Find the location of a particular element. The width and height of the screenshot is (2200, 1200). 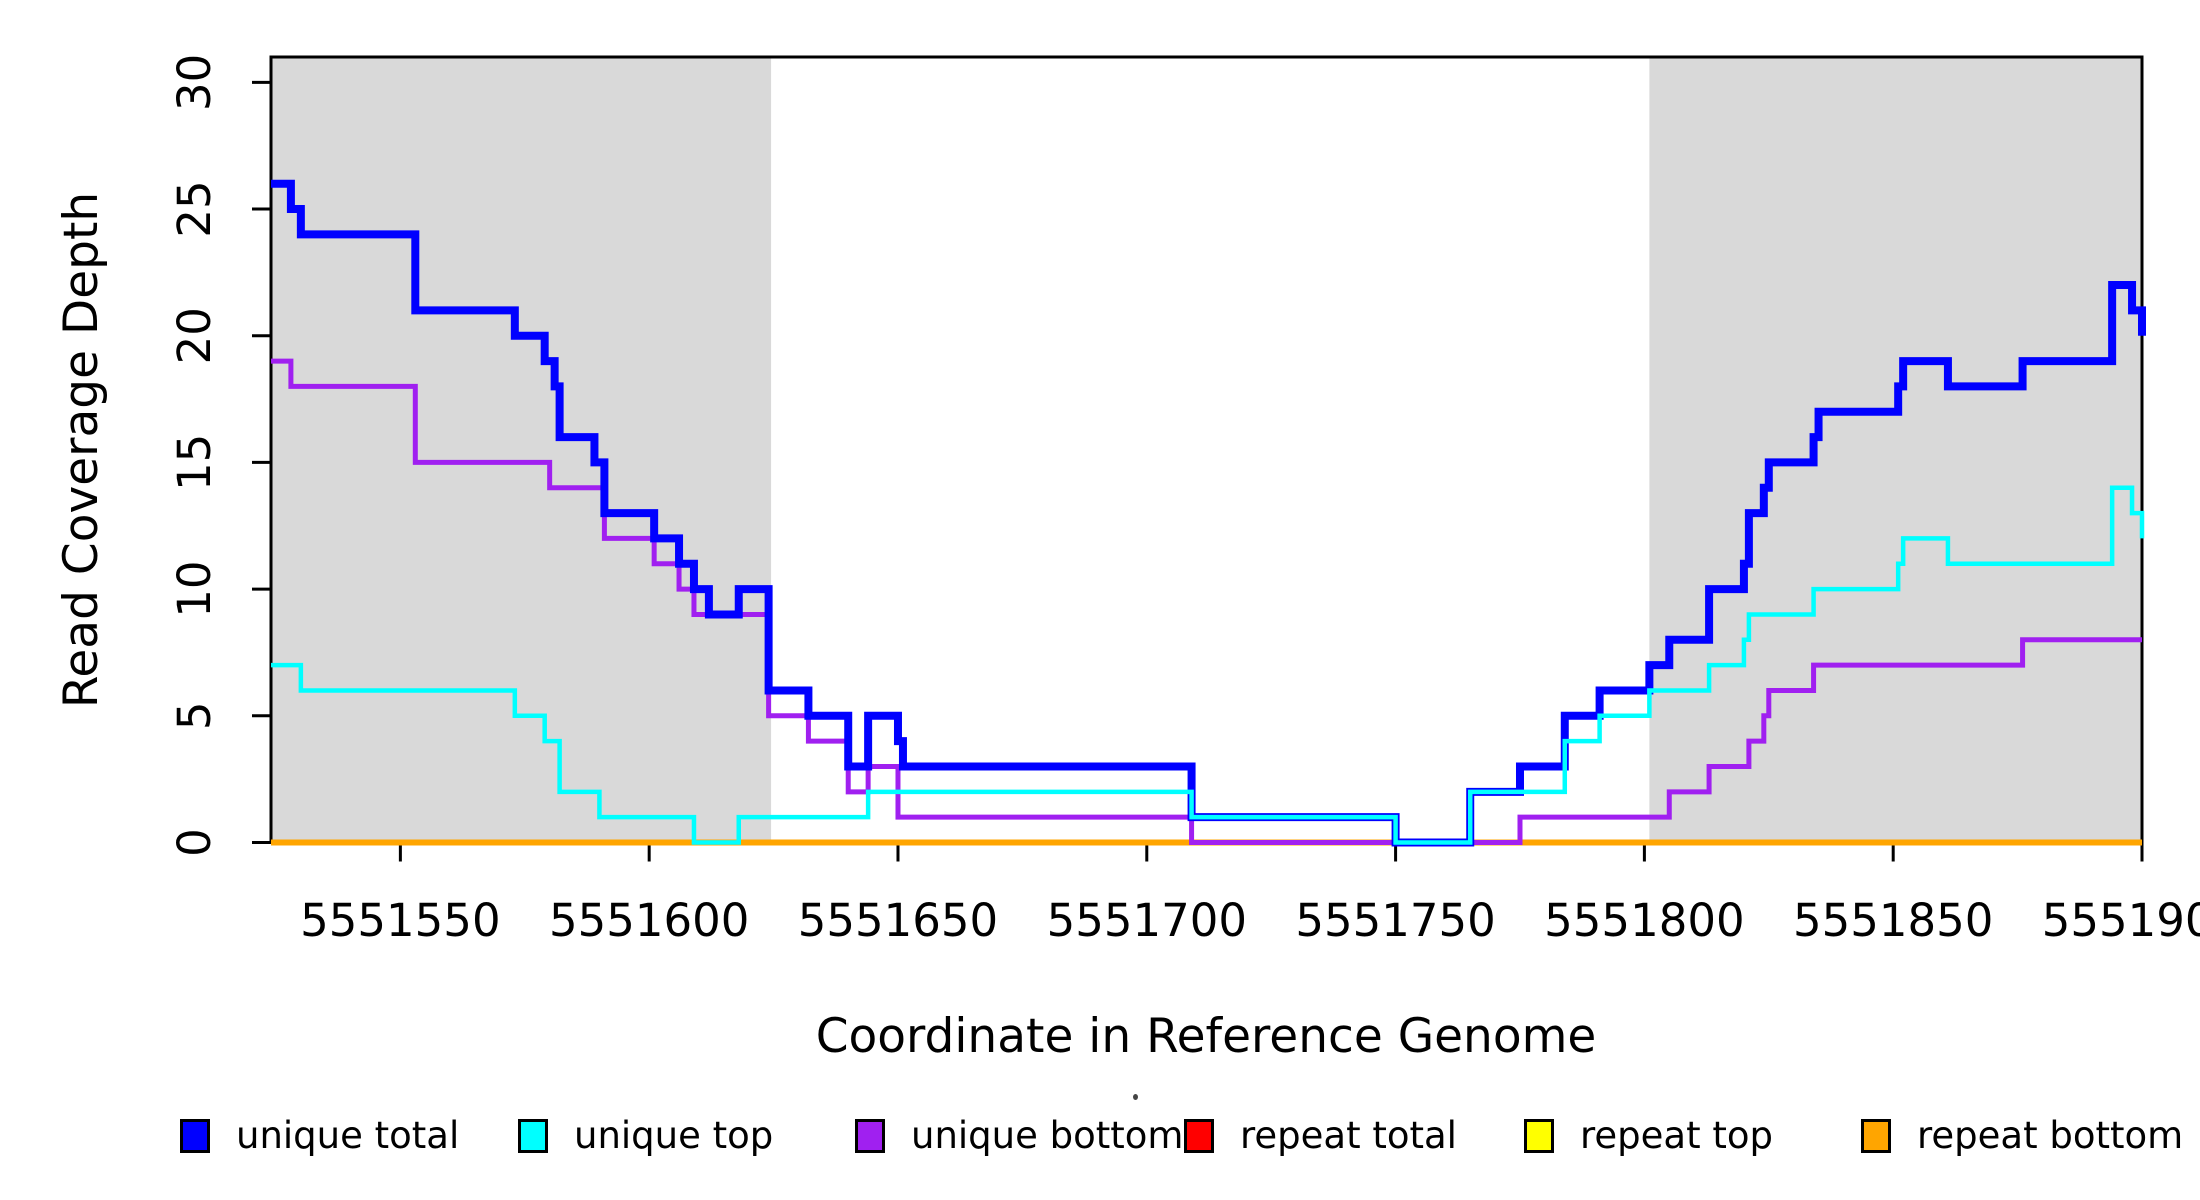

legend-item-unique-top: unique top is located at coordinates (645, 1136).